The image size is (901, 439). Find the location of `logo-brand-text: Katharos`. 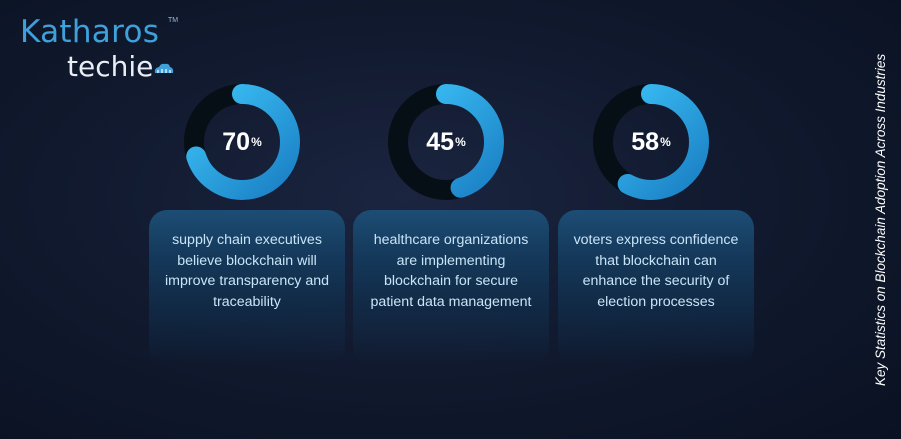

logo-brand-text: Katharos is located at coordinates (90, 32).